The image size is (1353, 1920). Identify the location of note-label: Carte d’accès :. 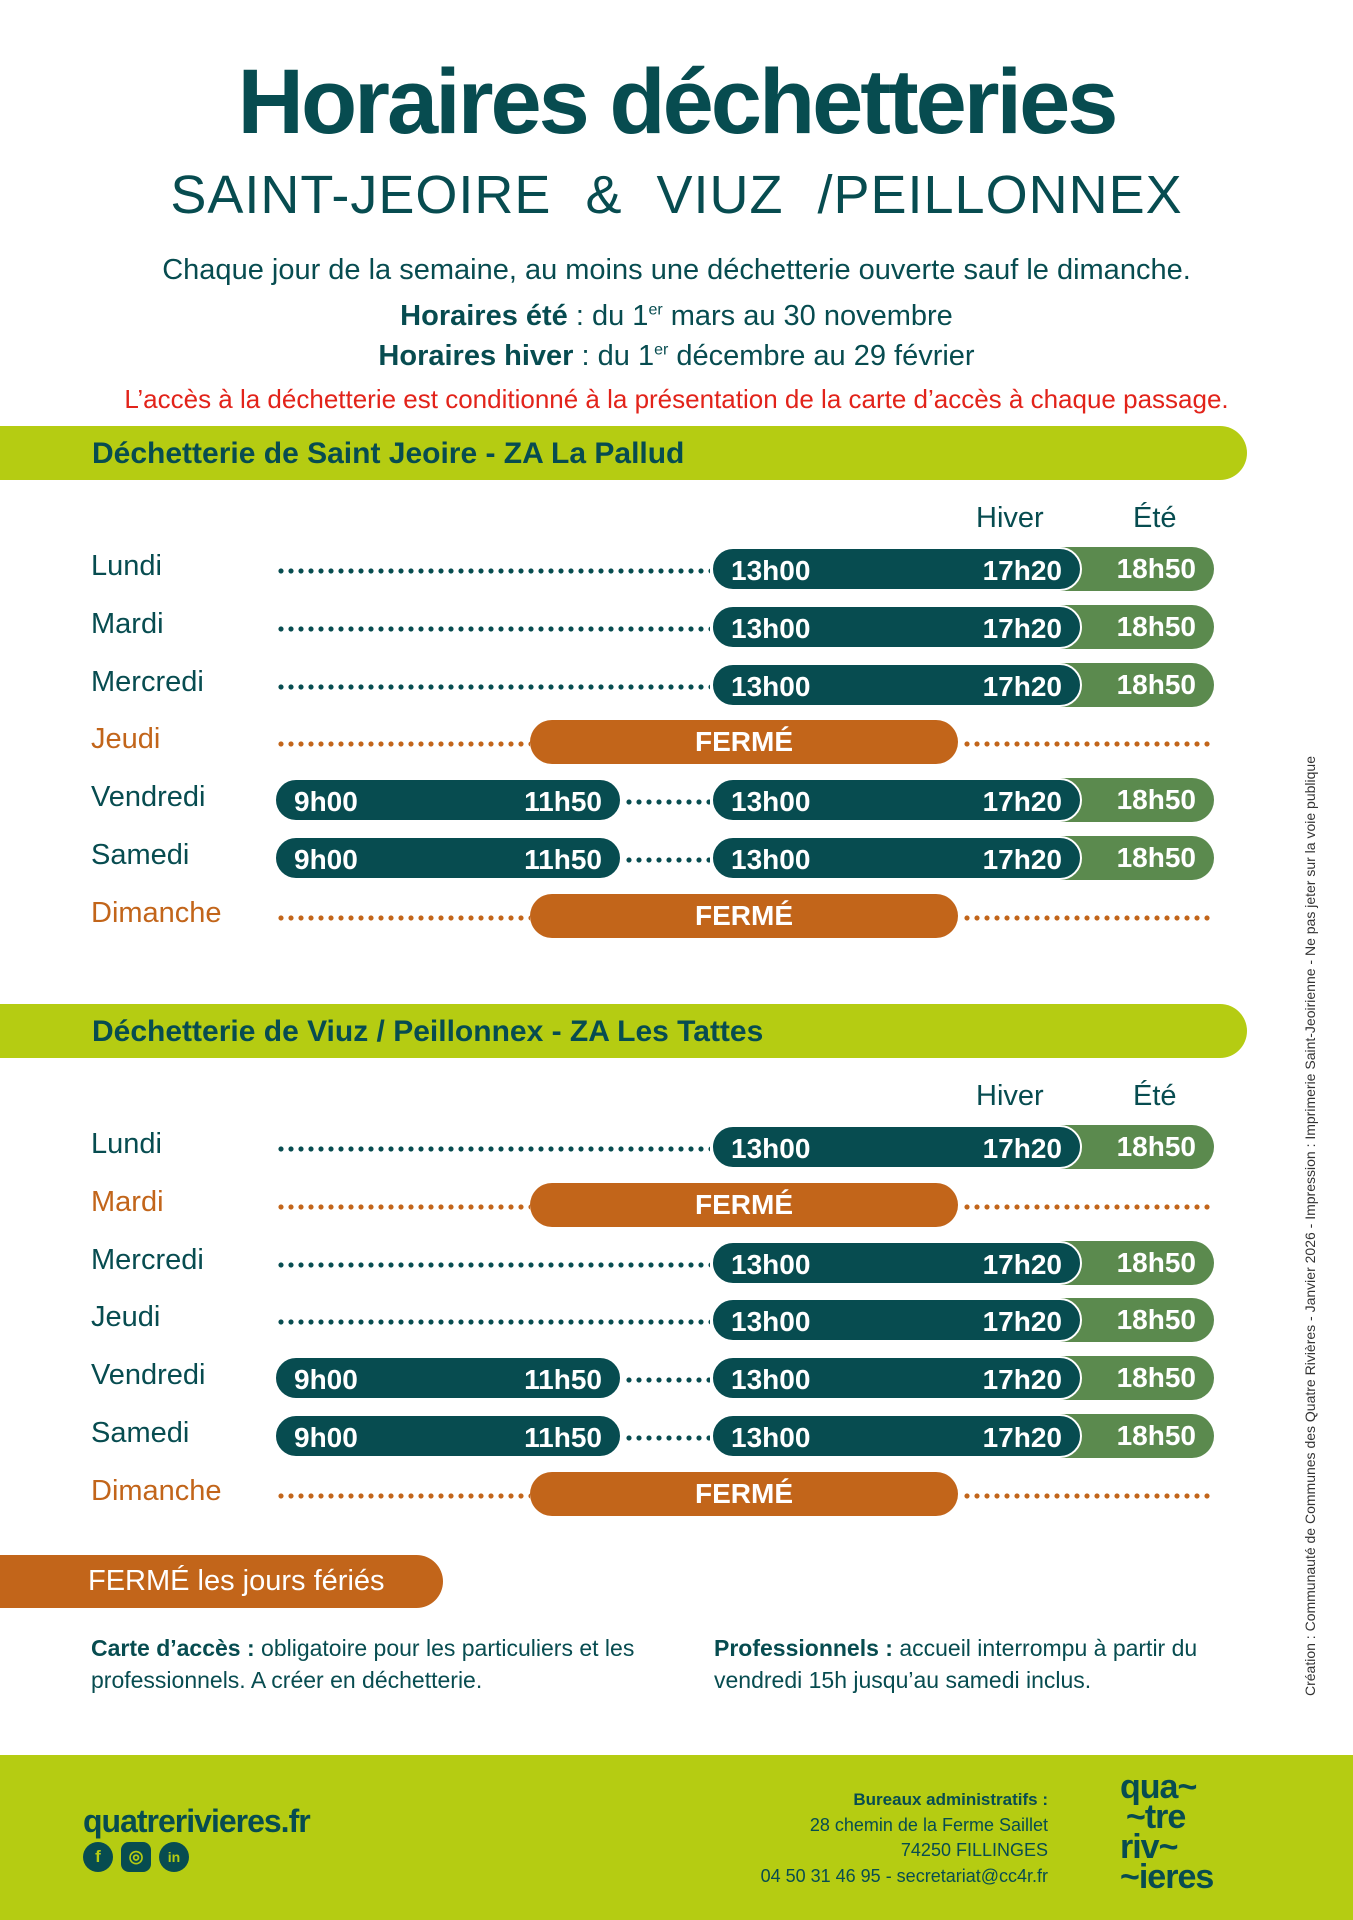
(173, 1648).